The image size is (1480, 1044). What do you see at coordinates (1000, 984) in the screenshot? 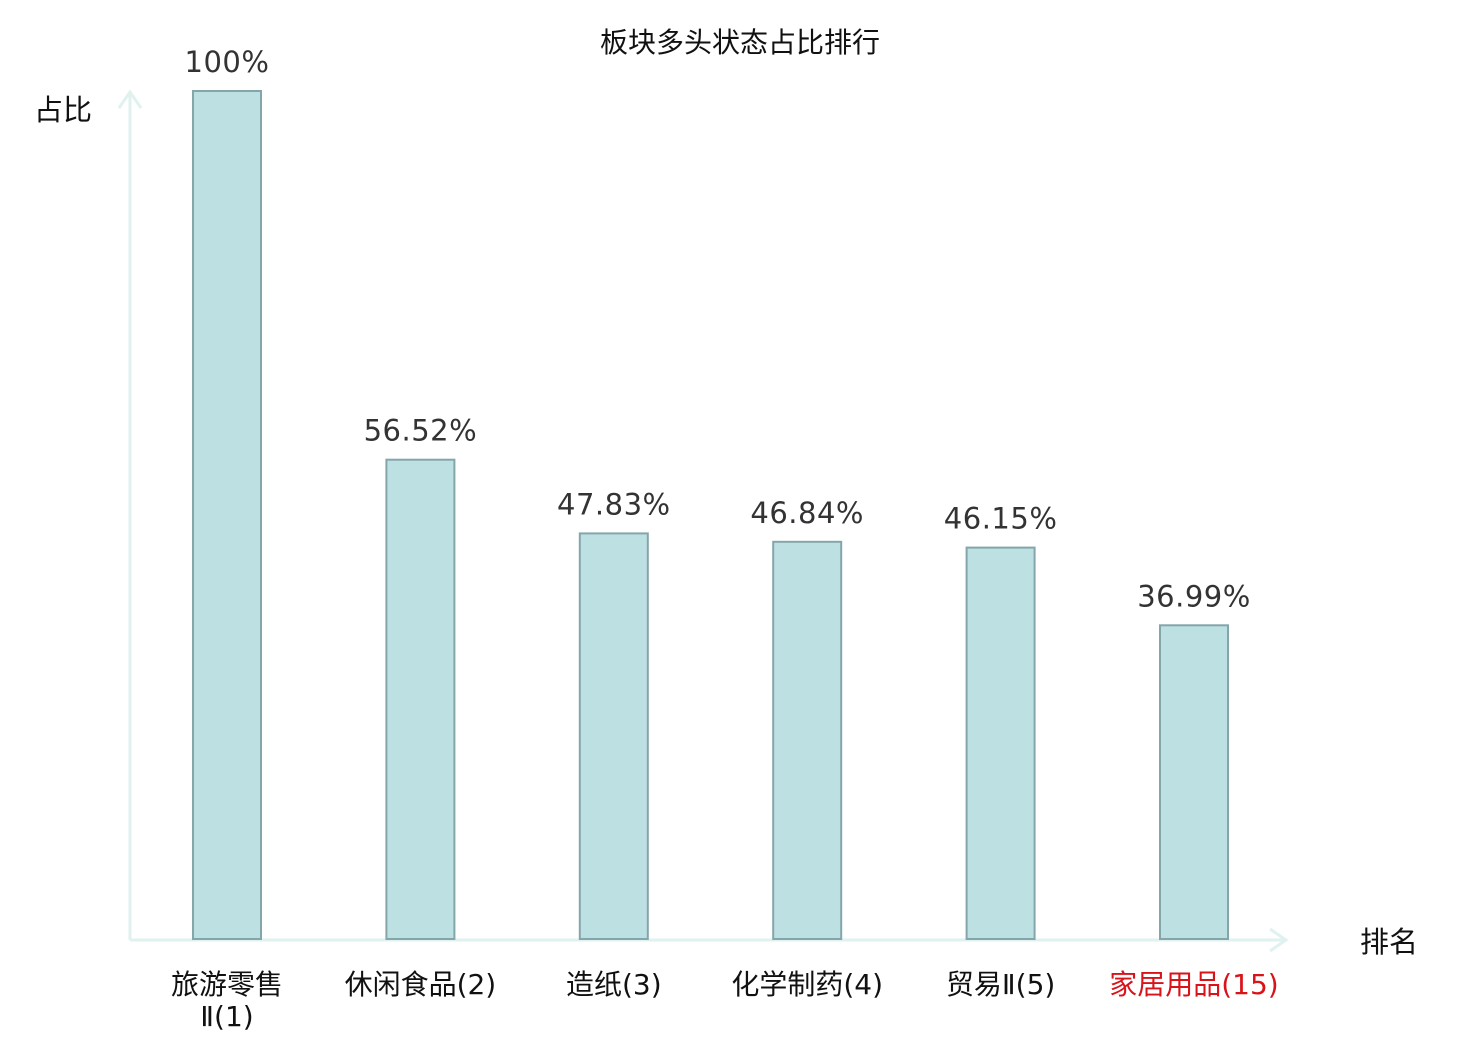
I see `x-tick-label: 贸易Ⅱ(5)` at bounding box center [1000, 984].